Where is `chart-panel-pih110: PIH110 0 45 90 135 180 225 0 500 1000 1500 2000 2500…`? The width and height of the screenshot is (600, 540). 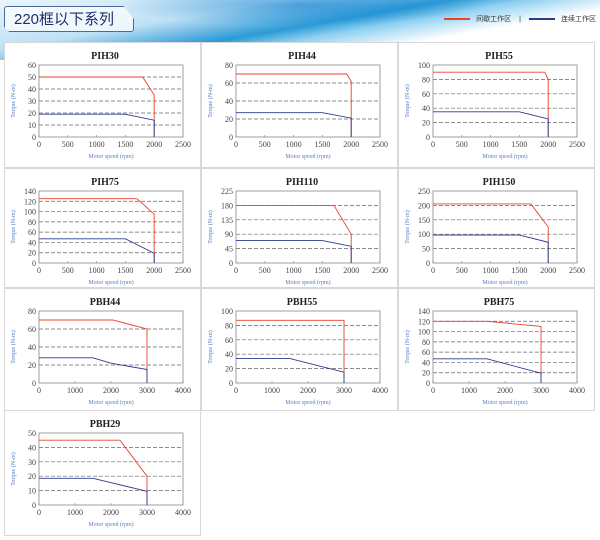 chart-panel-pih110: PIH110 0 45 90 135 180 225 0 500 1000 1500 2000 2500… is located at coordinates (299, 228).